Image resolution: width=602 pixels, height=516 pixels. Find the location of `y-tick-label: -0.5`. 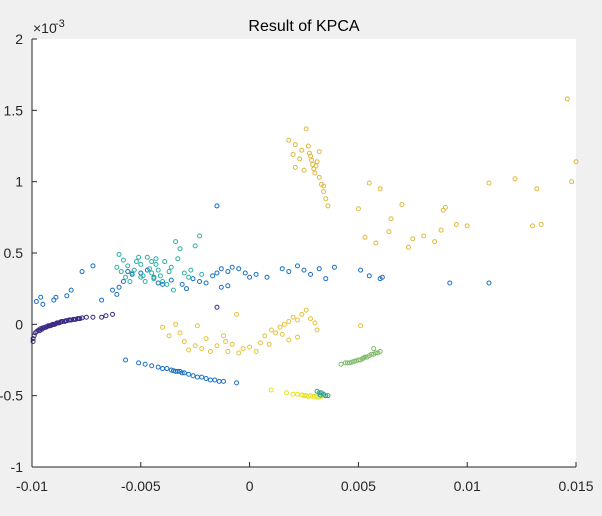

y-tick-label: -0.5 is located at coordinates (11, 396).